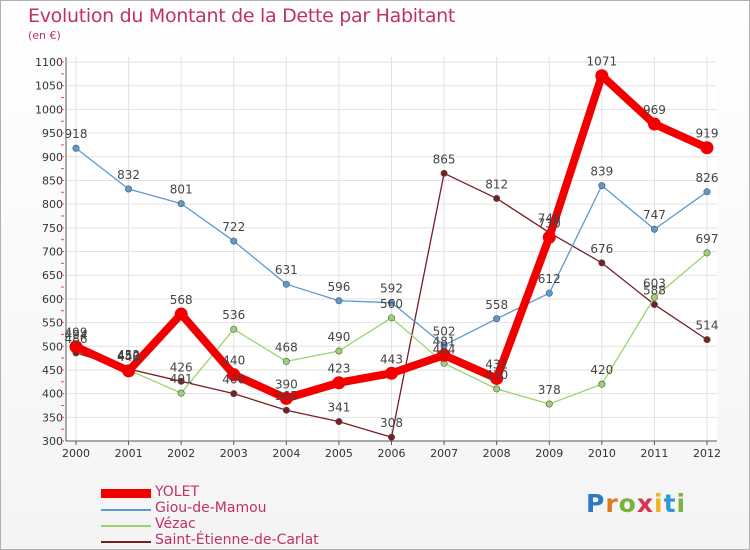 The width and height of the screenshot is (750, 550). Describe the element at coordinates (52, 346) in the screenshot. I see `y-tick-label: 500` at that location.